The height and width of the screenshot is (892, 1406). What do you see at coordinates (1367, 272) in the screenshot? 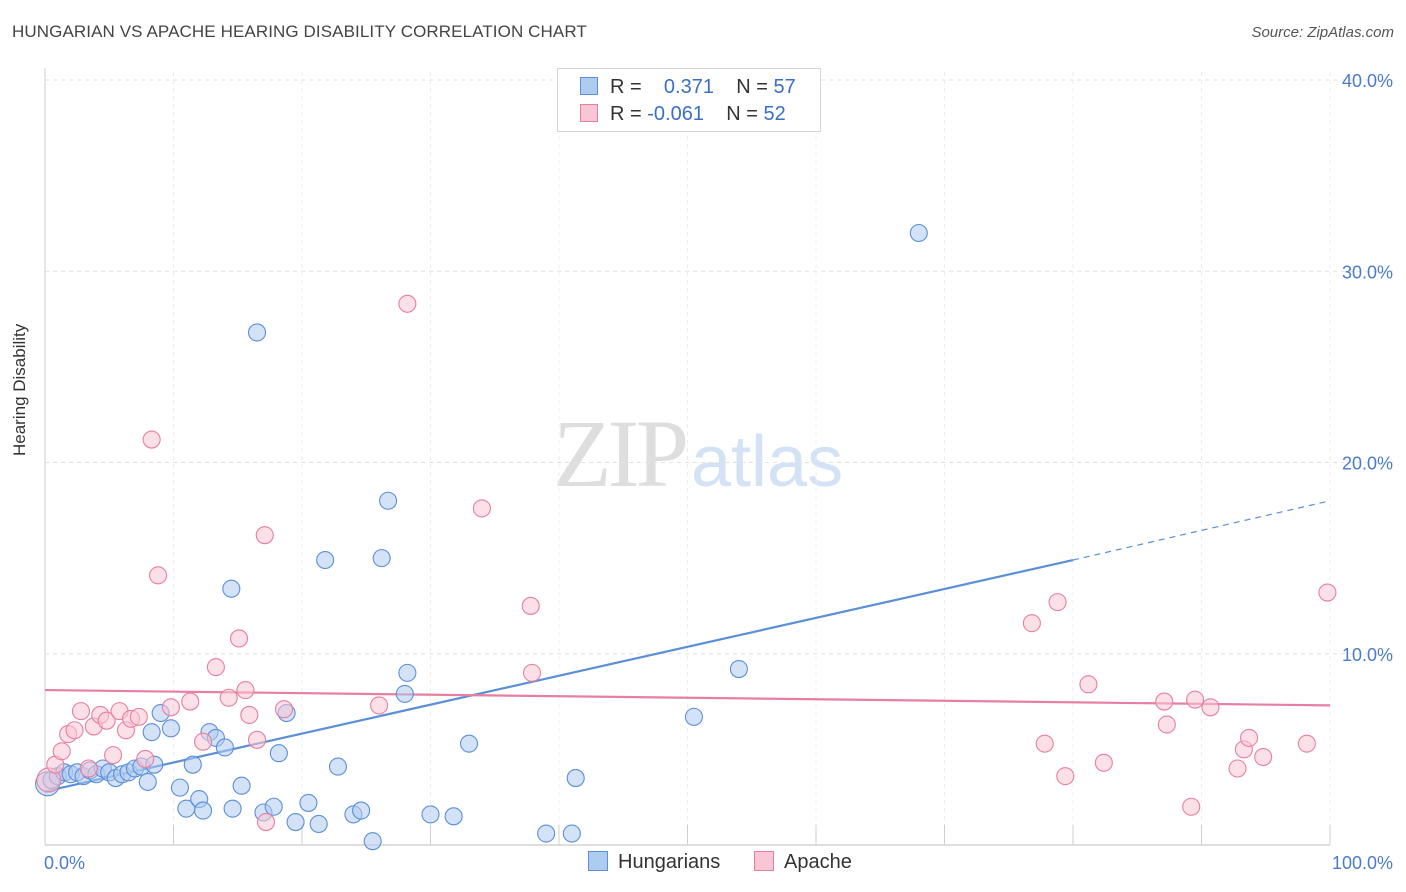
I see `y-tick-label: 30.0%` at bounding box center [1367, 272].